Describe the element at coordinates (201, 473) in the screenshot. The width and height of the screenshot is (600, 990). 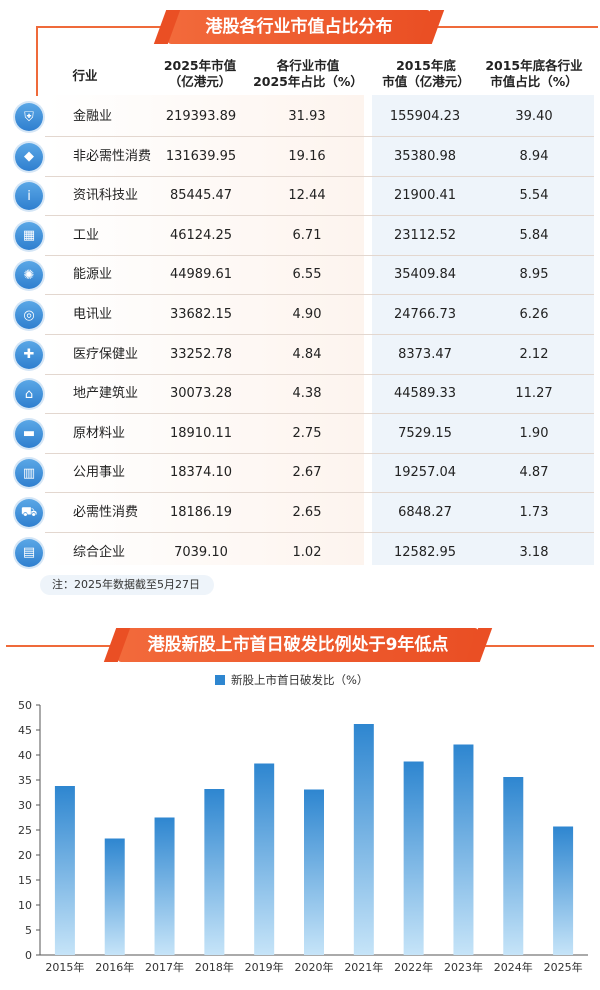
I see `market-value-2025: 18374.10` at that location.